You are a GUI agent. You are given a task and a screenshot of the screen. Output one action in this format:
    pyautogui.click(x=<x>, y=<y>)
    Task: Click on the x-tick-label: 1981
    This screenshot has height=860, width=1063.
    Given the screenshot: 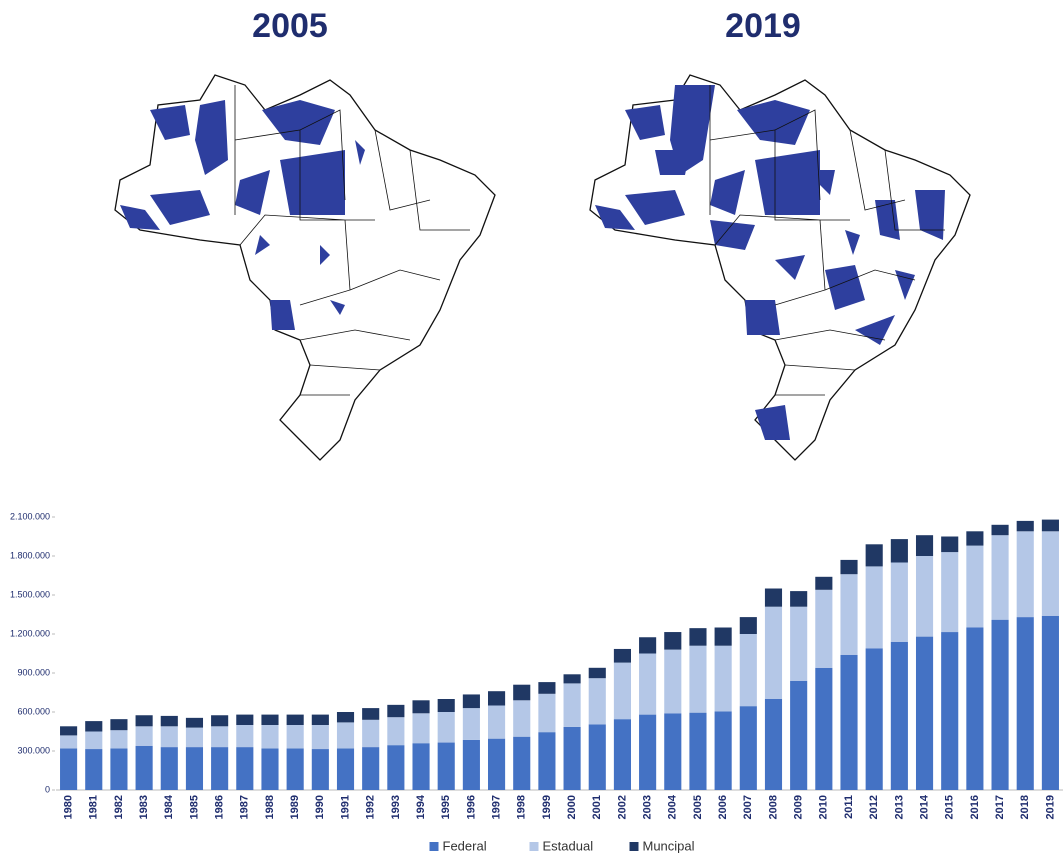 What is the action you would take?
    pyautogui.click(x=94, y=807)
    